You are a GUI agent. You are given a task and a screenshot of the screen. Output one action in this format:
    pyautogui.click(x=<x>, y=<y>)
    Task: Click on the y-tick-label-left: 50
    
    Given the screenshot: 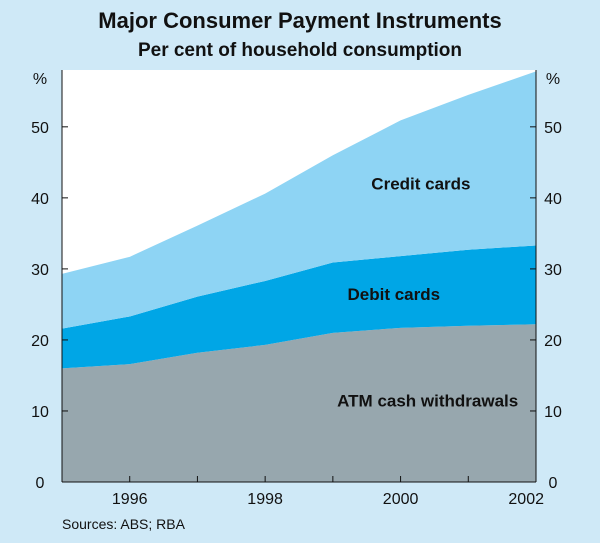 What is the action you would take?
    pyautogui.click(x=40, y=128)
    